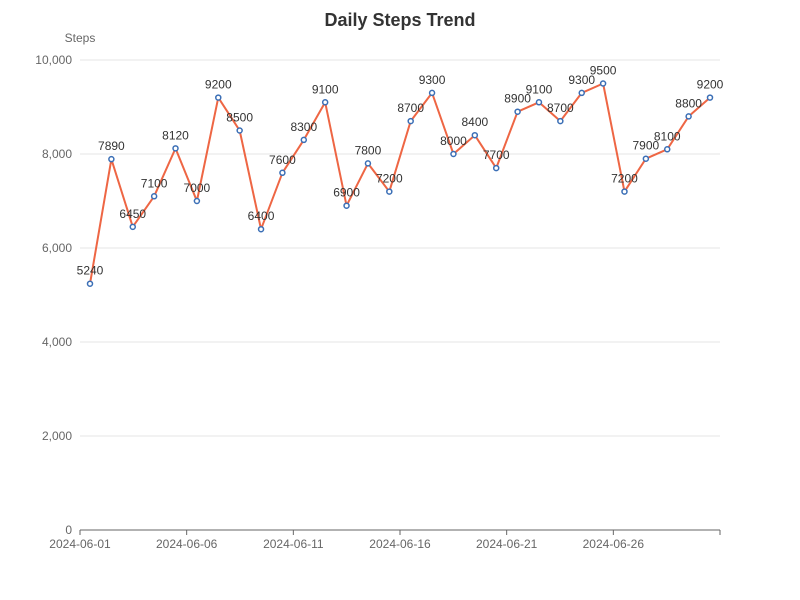 This screenshot has height=600, width=800. Describe the element at coordinates (688, 103) in the screenshot. I see `data-label: 8800` at that location.